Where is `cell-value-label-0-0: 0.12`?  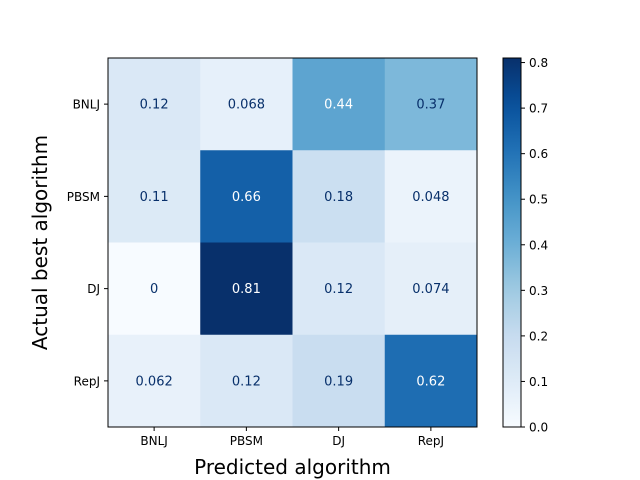
cell-value-label-0-0: 0.12 is located at coordinates (154, 105).